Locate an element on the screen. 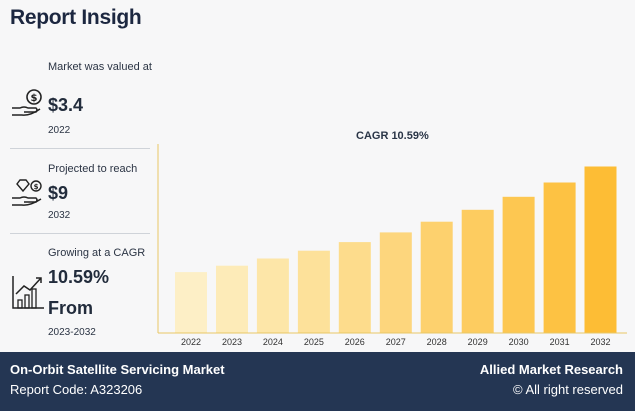 The width and height of the screenshot is (635, 411). bar-2031 is located at coordinates (559, 257).